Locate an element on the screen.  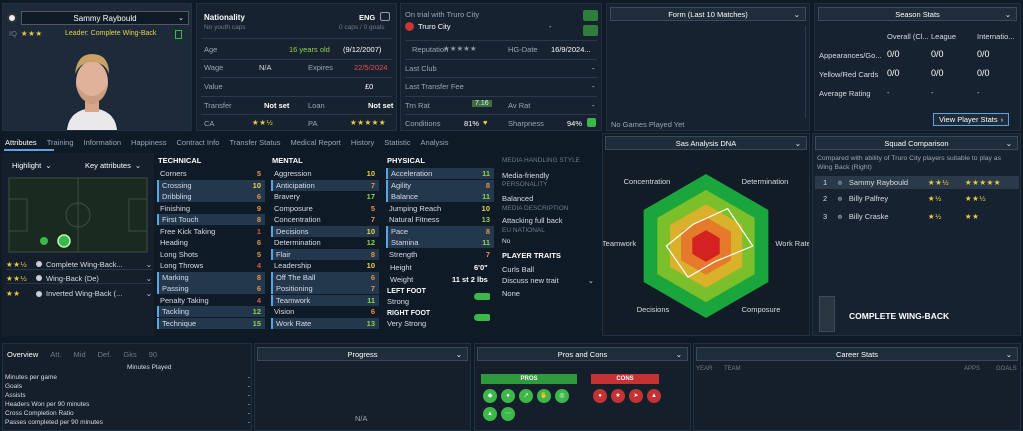
tab-analysis: Analysis is located at coordinates (434, 142).